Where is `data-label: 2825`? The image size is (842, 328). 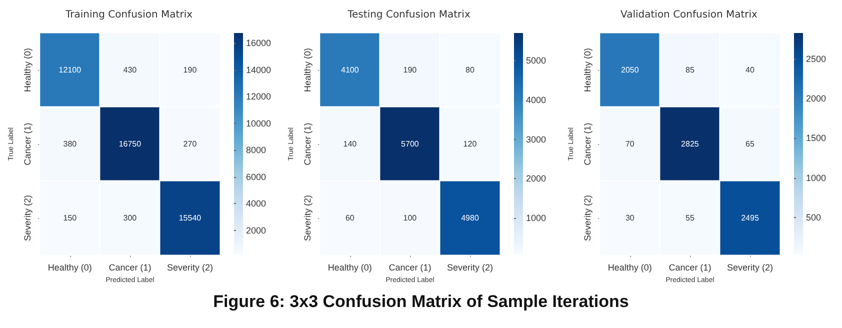
data-label: 2825 is located at coordinates (690, 144).